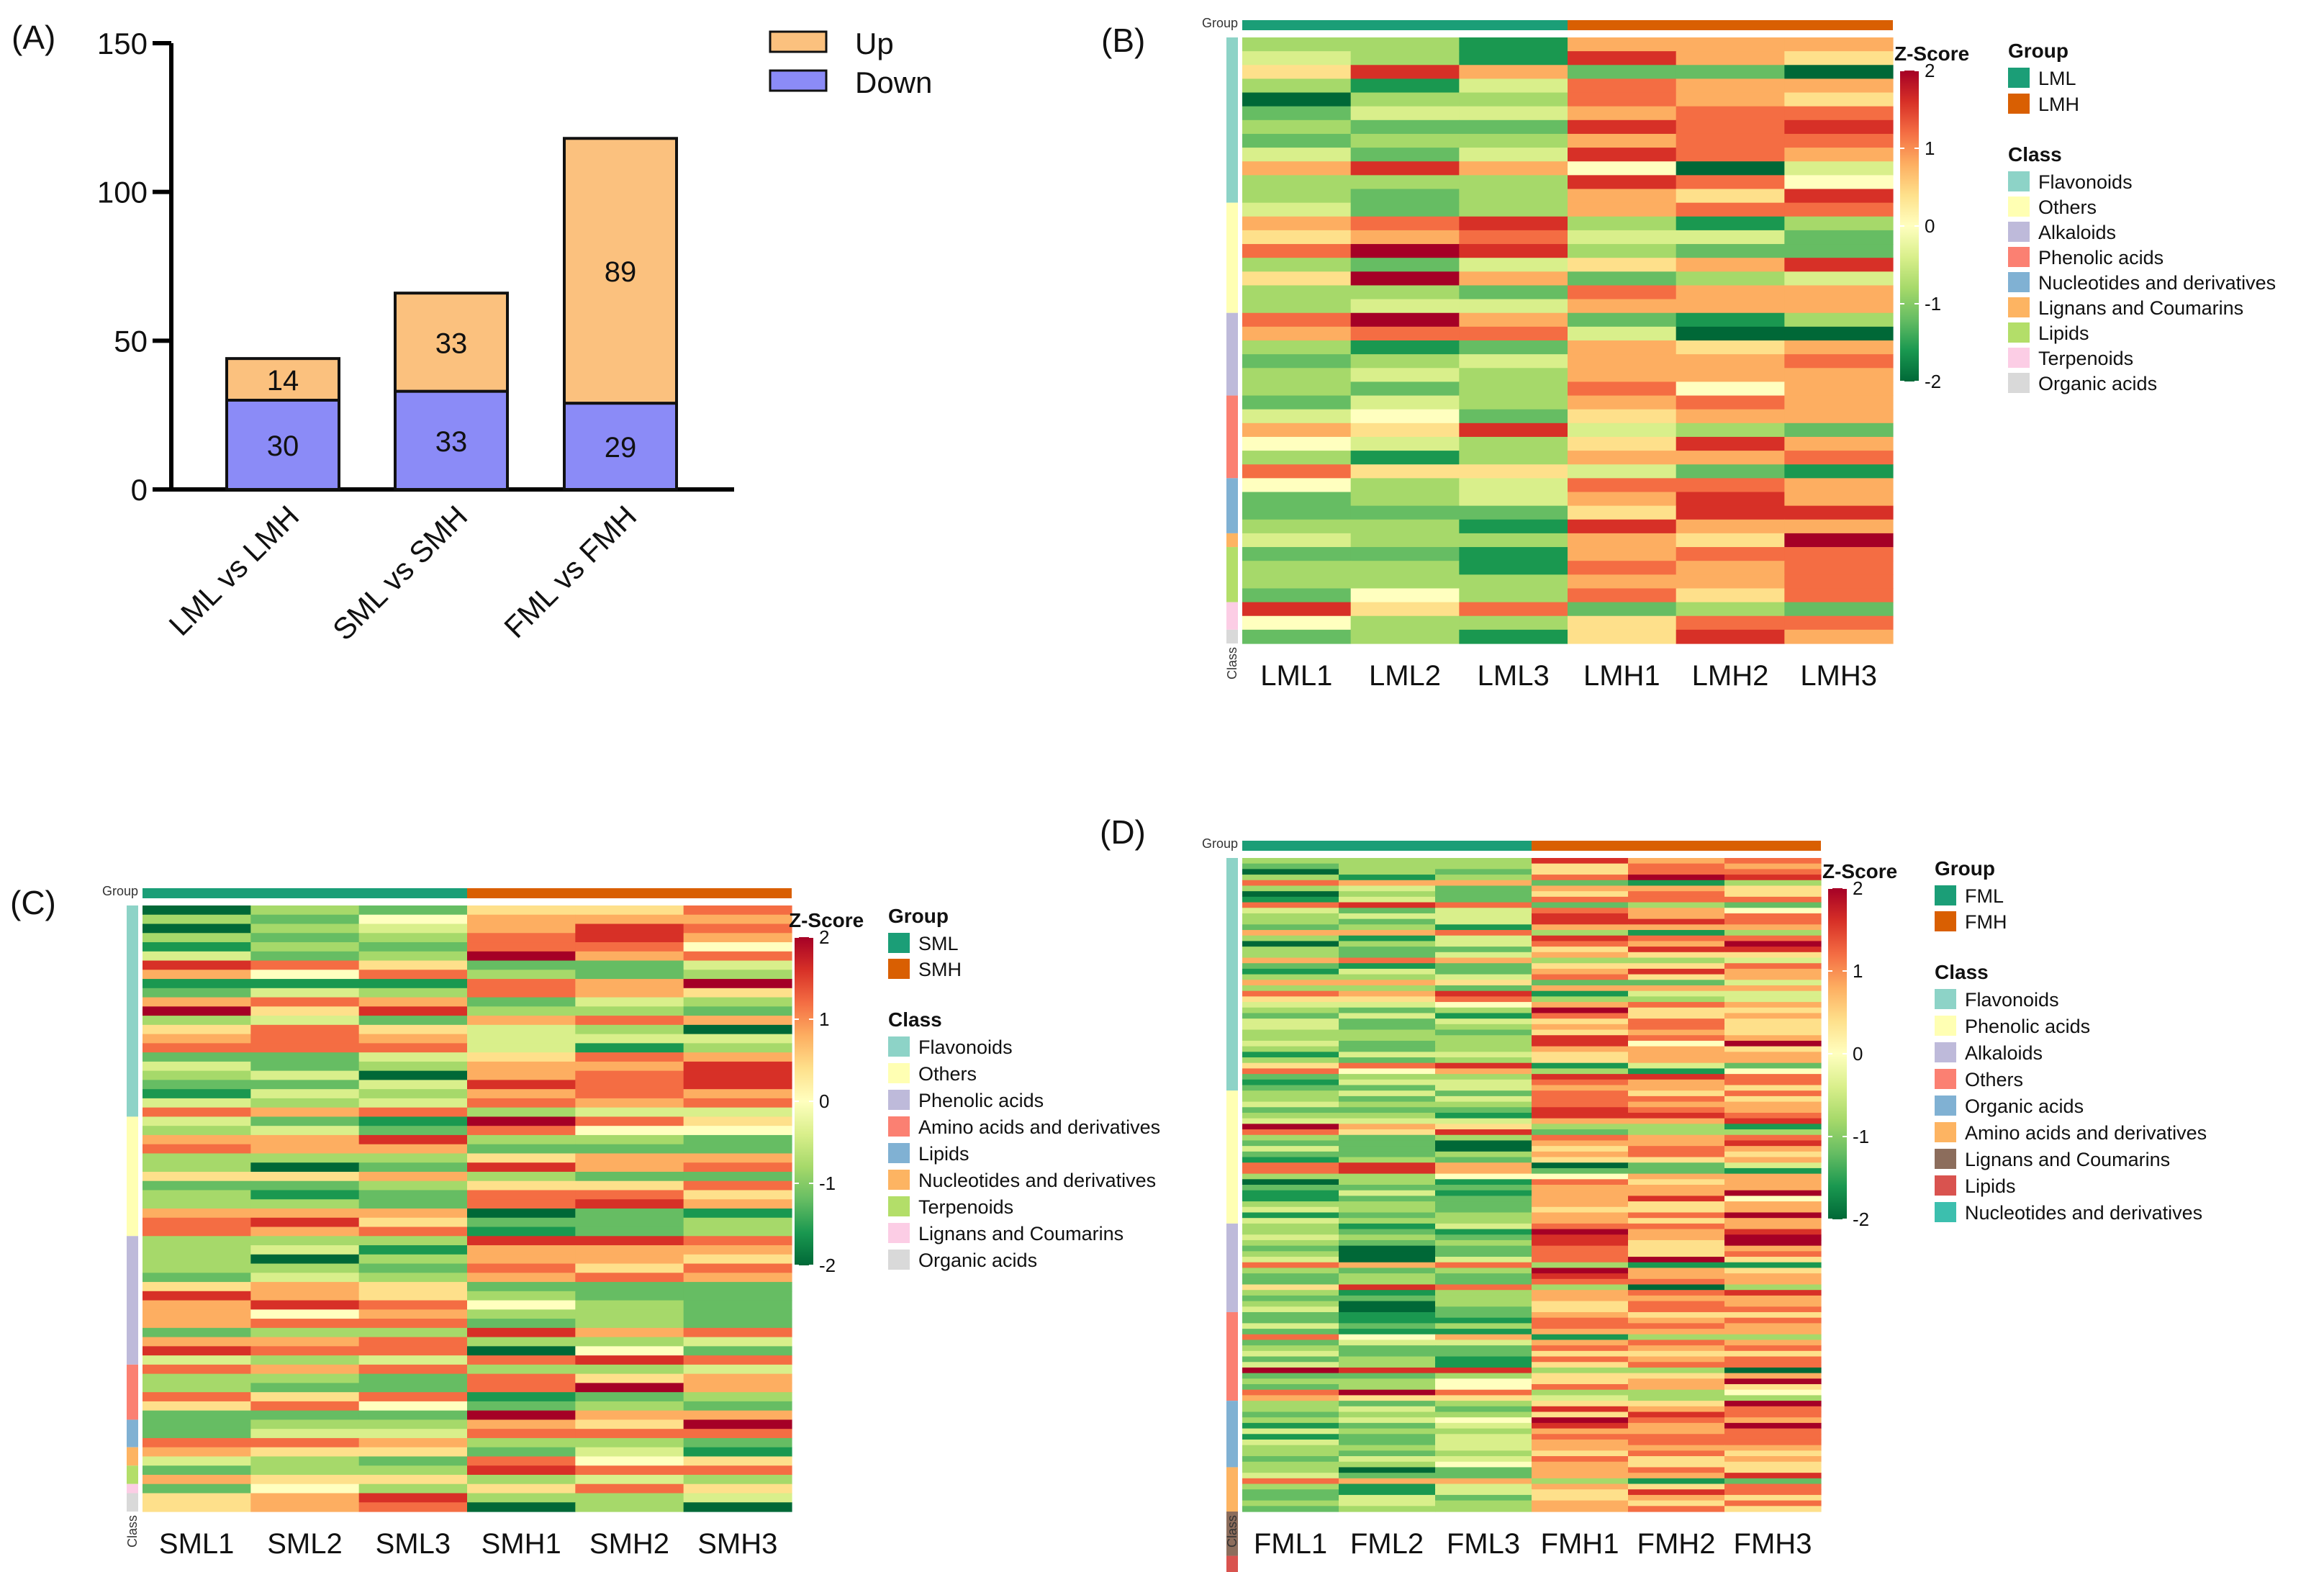  What do you see at coordinates (1290, 1544) in the screenshot?
I see `column-label: FML1` at bounding box center [1290, 1544].